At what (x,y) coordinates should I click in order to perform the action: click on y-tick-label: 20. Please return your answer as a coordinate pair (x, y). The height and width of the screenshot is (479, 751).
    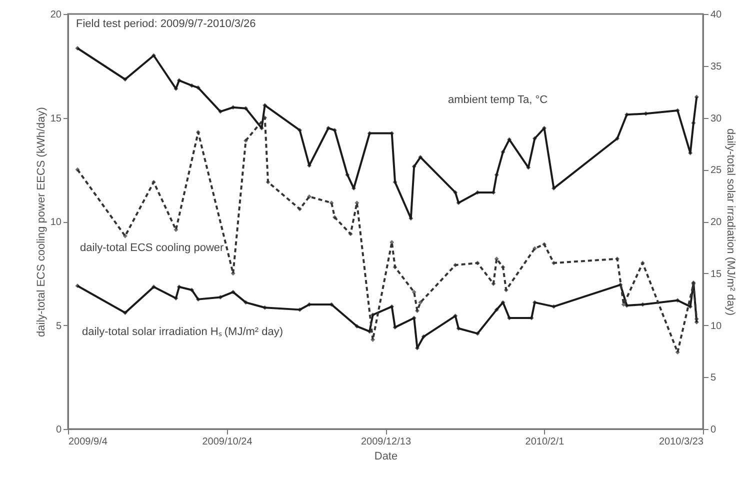
    Looking at the image, I should click on (56, 15).